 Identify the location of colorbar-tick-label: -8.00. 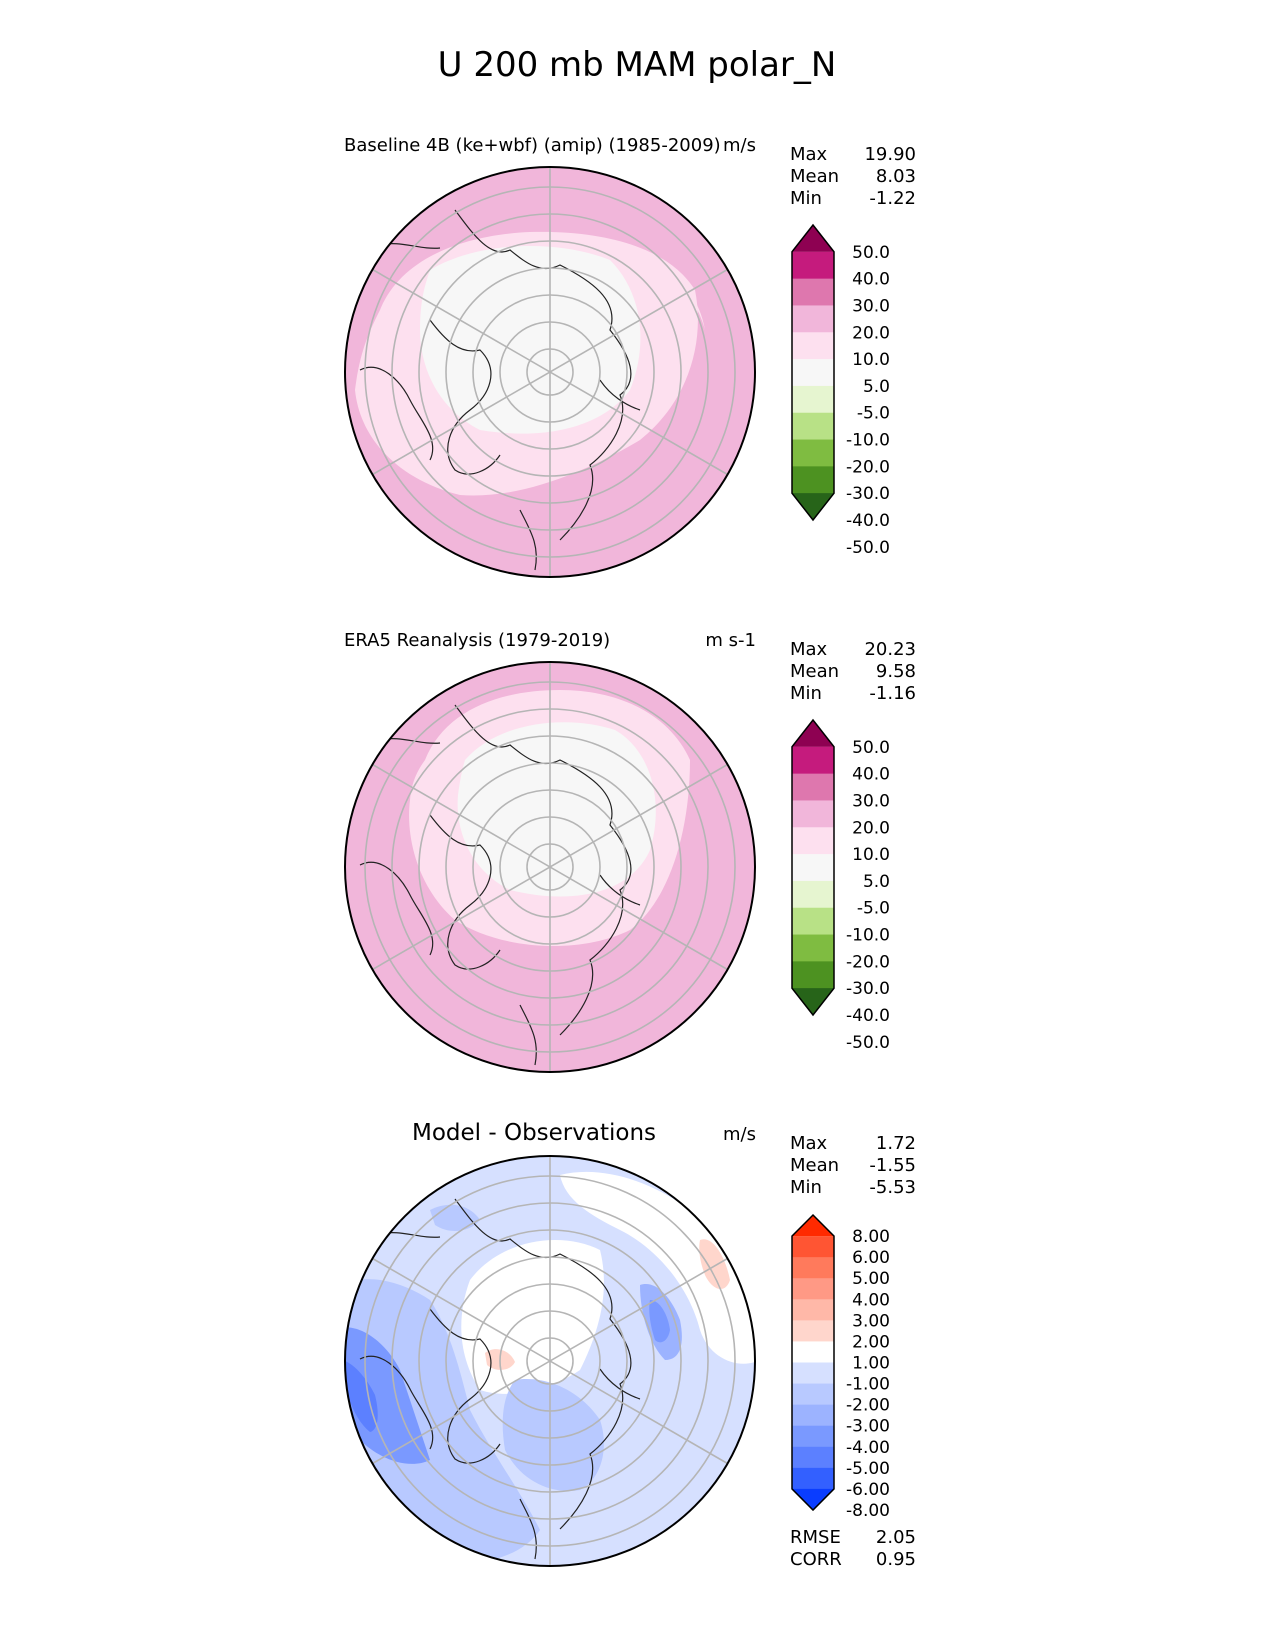
(868, 1511).